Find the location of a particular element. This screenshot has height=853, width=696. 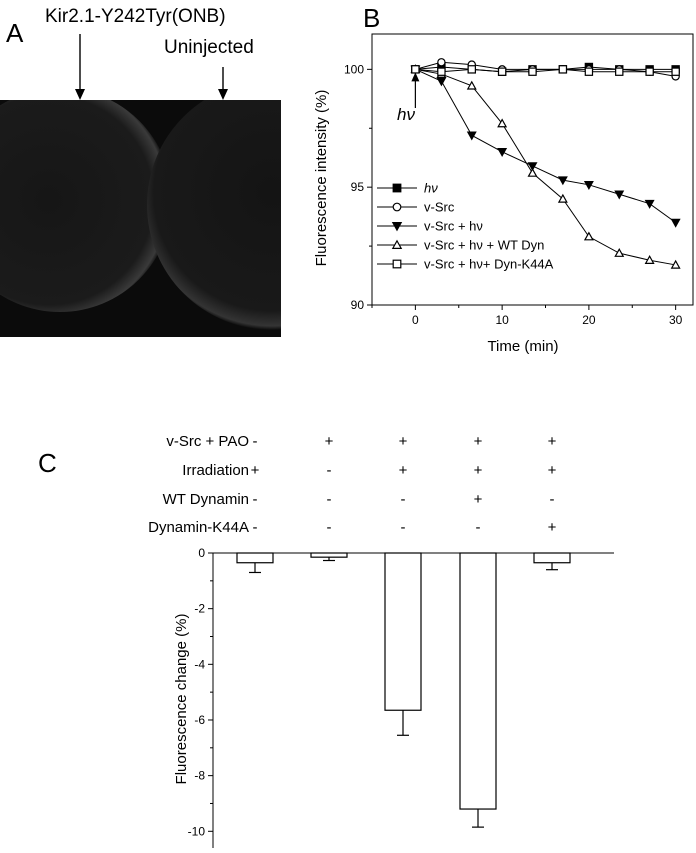

panel-b-frame is located at coordinates (532, 169).